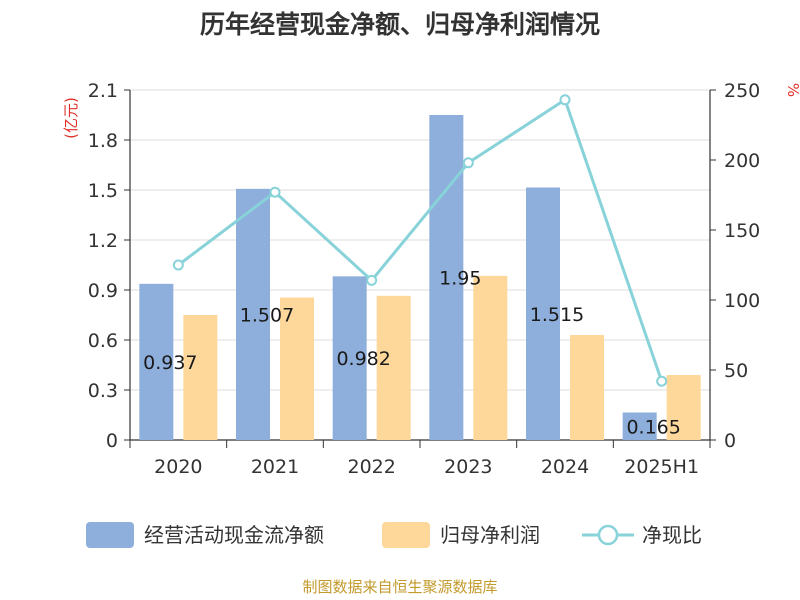  Describe the element at coordinates (742, 301) in the screenshot. I see `right-tick-label: 100` at that location.